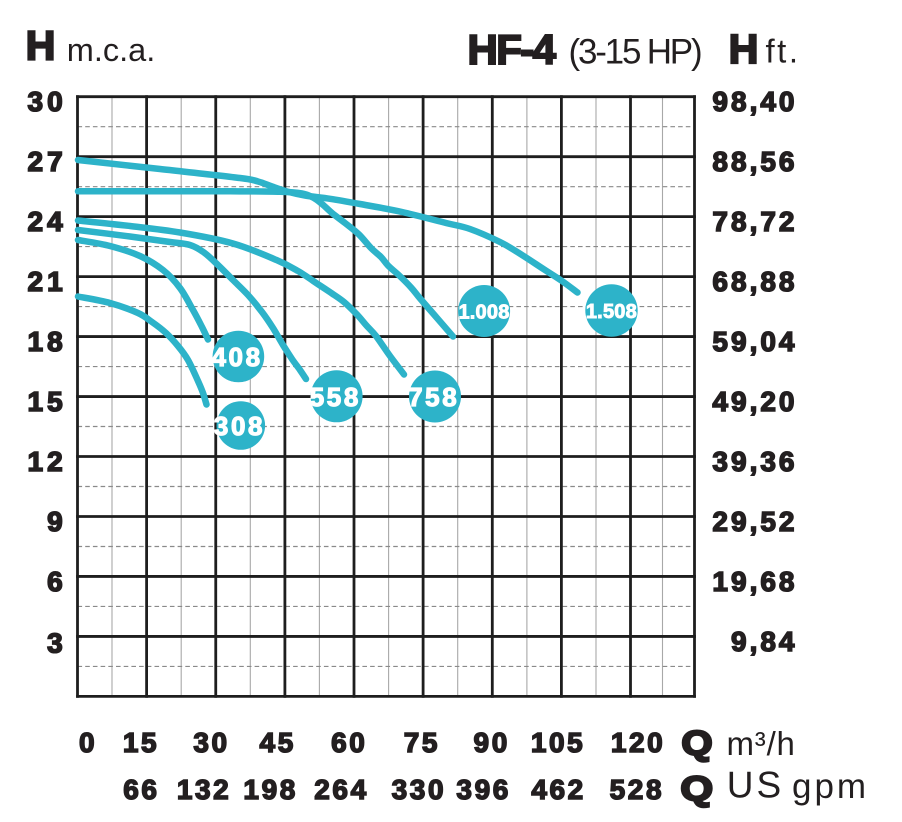  What do you see at coordinates (754, 161) in the screenshot?
I see `svg-text: 88,56` at bounding box center [754, 161].